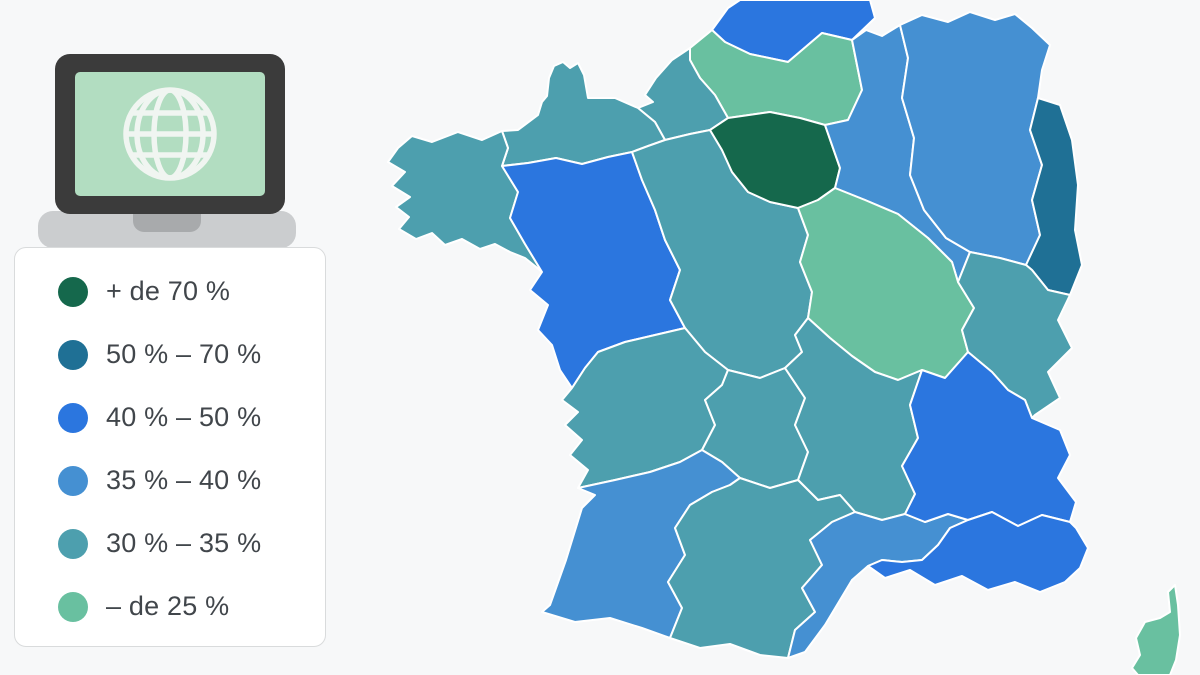 This screenshot has width=1200, height=675. I want to click on legend-label: 35 % – 40 %, so click(184, 480).